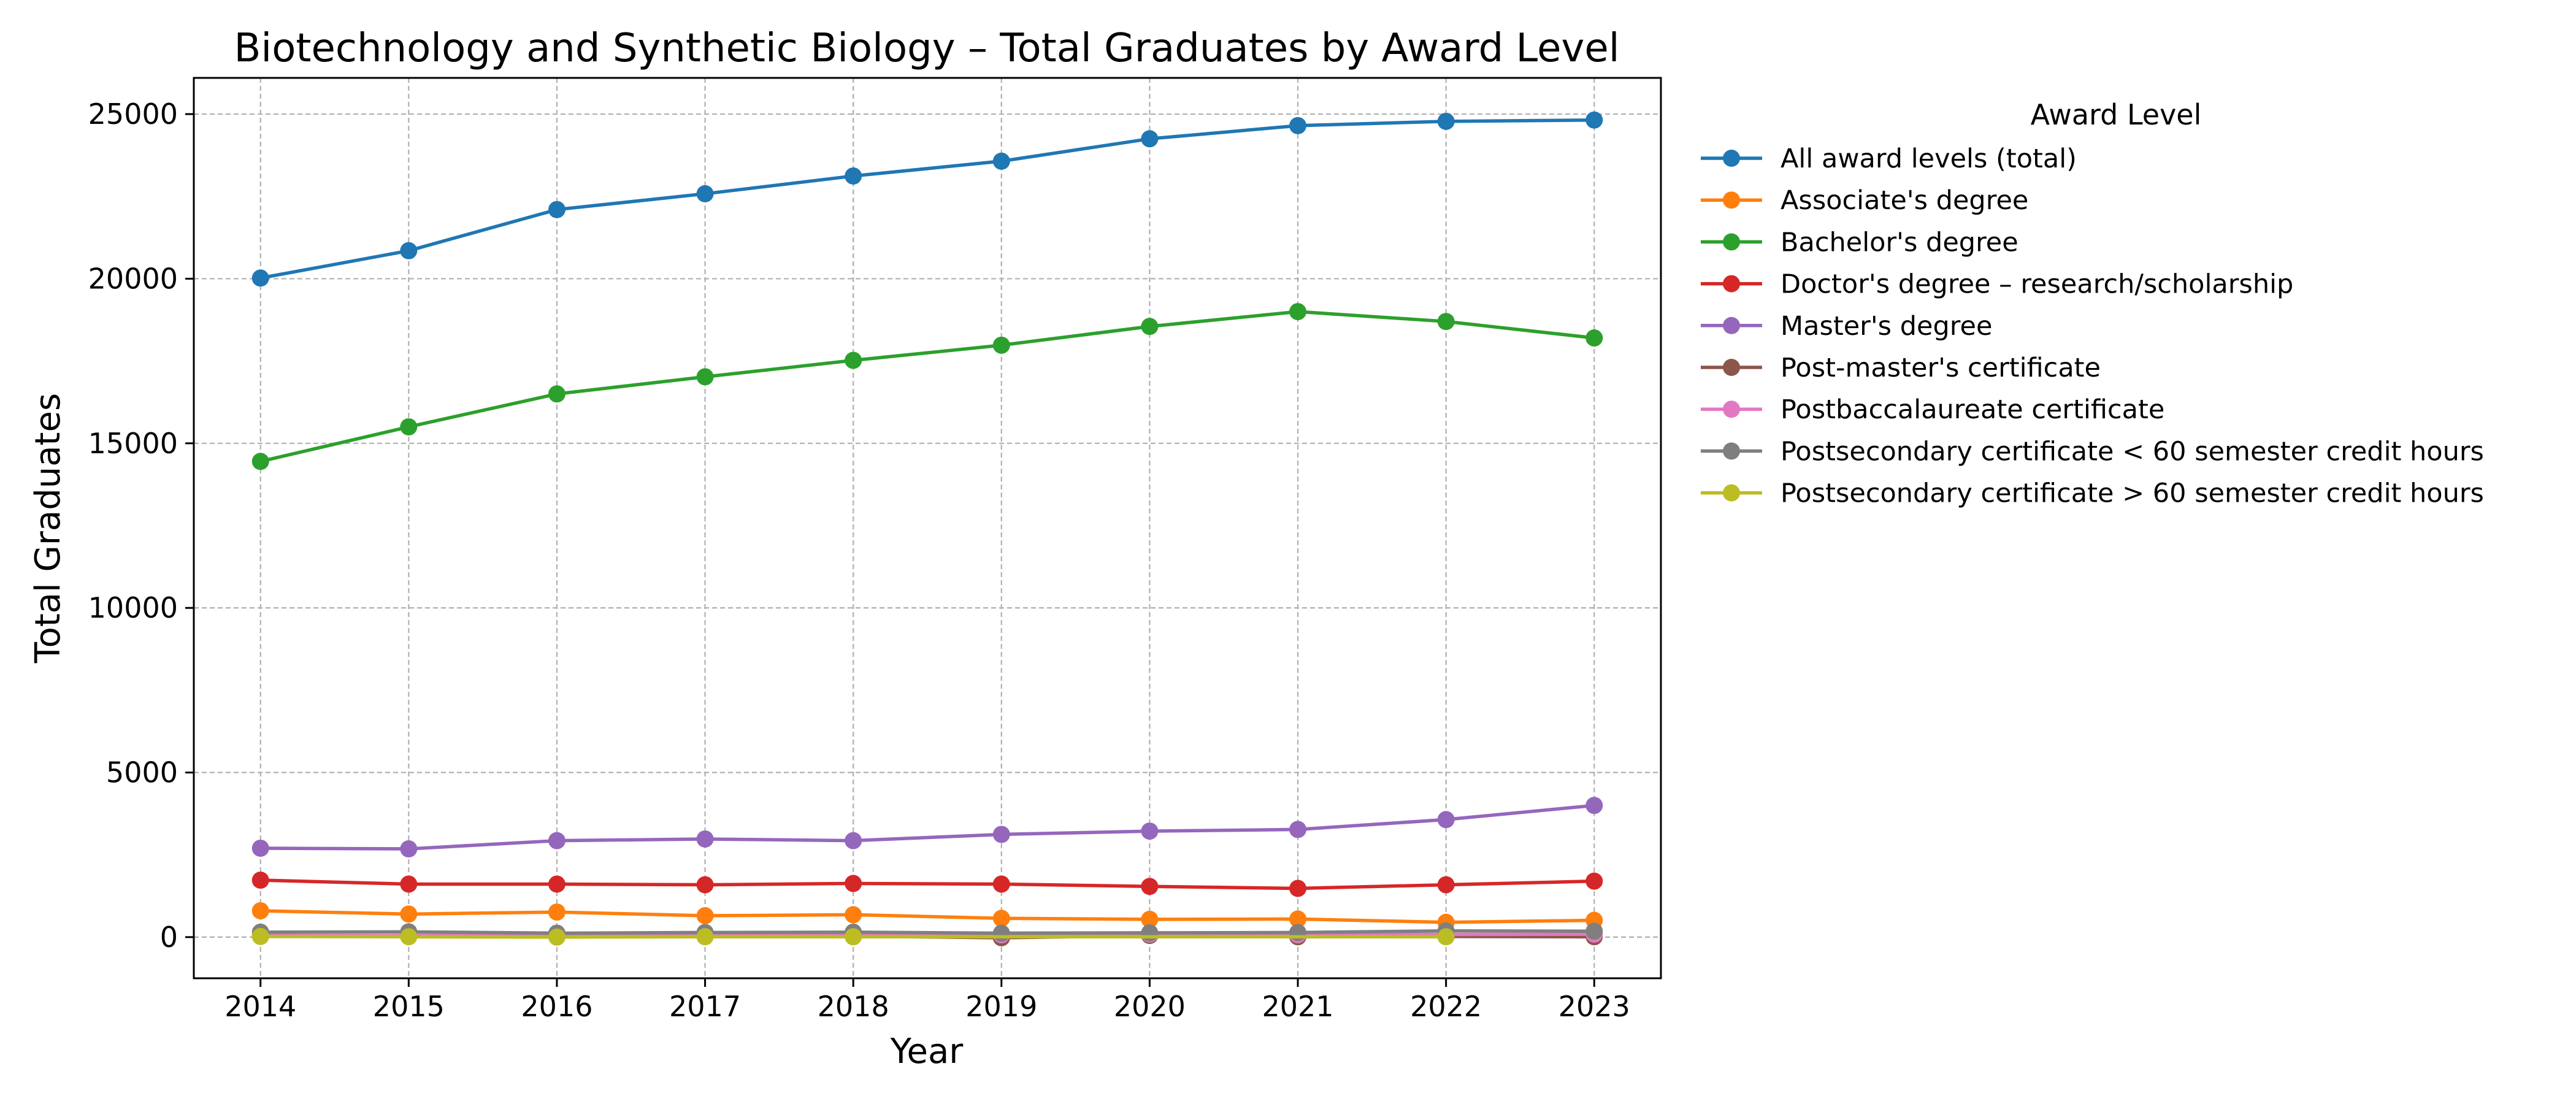  Describe the element at coordinates (927, 1000) in the screenshot. I see `x-axis-ticks: 2014 2015 2016 2017 2018 2019 2020 2021 2022 2023` at that location.